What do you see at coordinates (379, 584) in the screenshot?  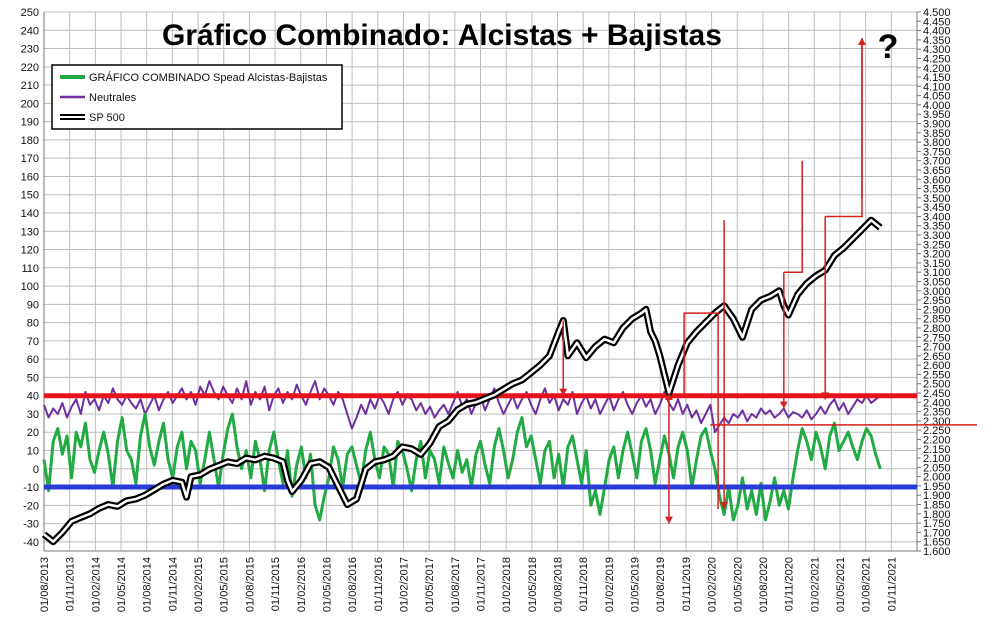 I see `x-tick-label: 01/11/2016` at bounding box center [379, 584].